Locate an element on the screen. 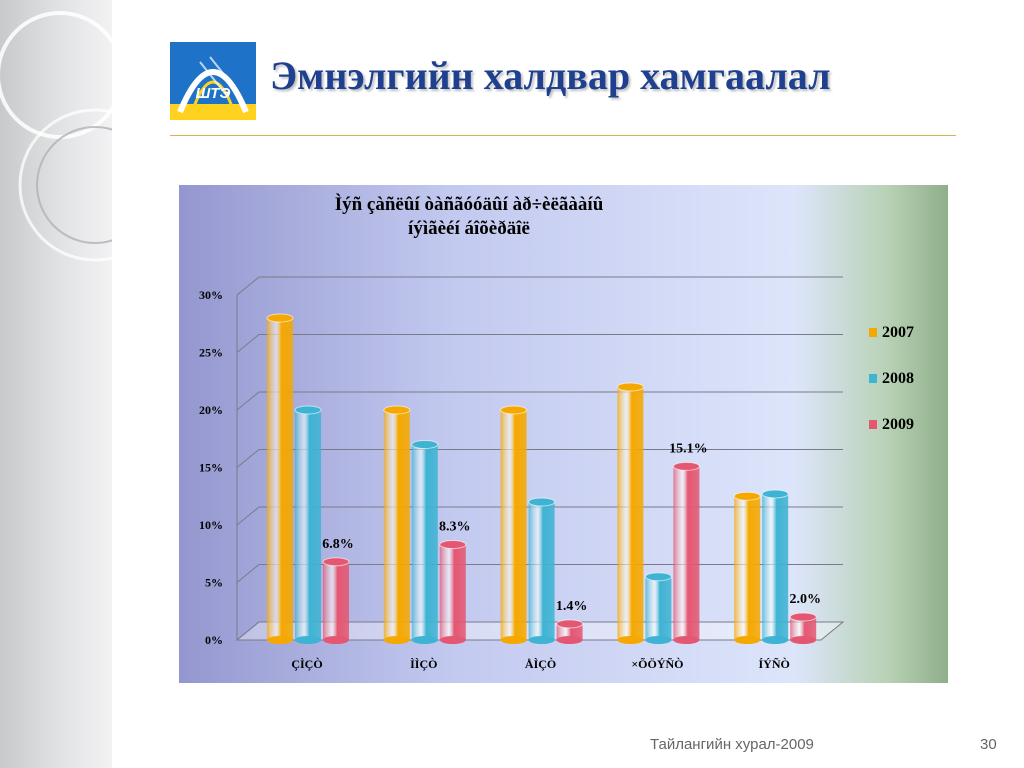 The height and width of the screenshot is (768, 1024). legend-label-2008: 2008 is located at coordinates (898, 378).